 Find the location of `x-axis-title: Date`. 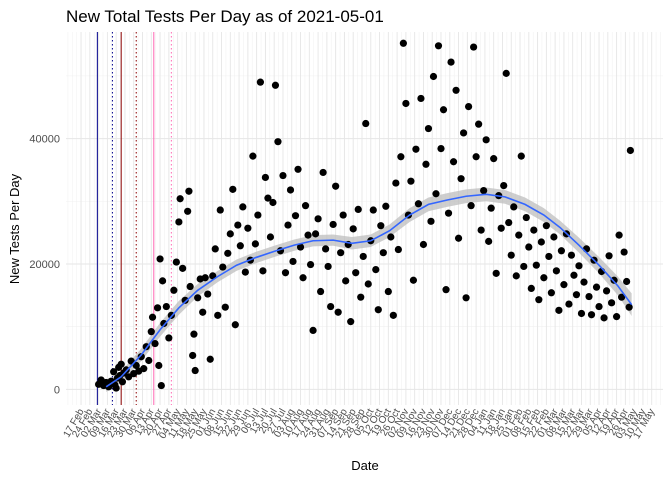

x-axis-title: Date is located at coordinates (364, 465).